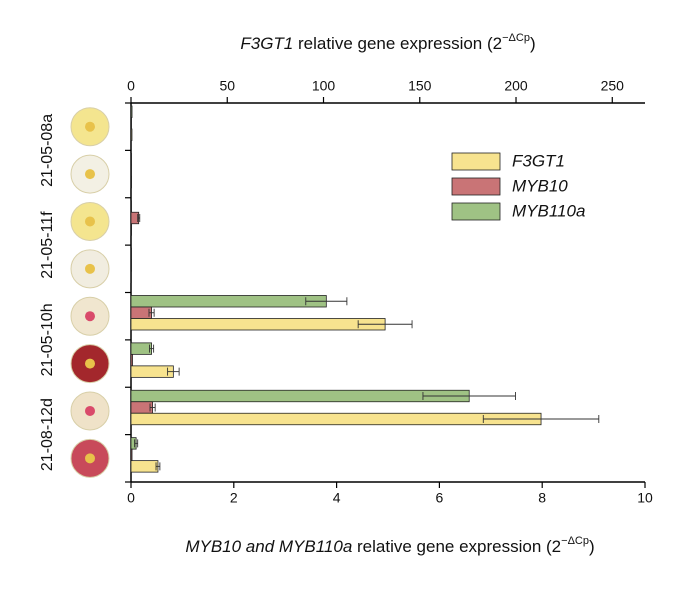 The height and width of the screenshot is (603, 685). I want to click on legend-label: MYB10, so click(540, 185).